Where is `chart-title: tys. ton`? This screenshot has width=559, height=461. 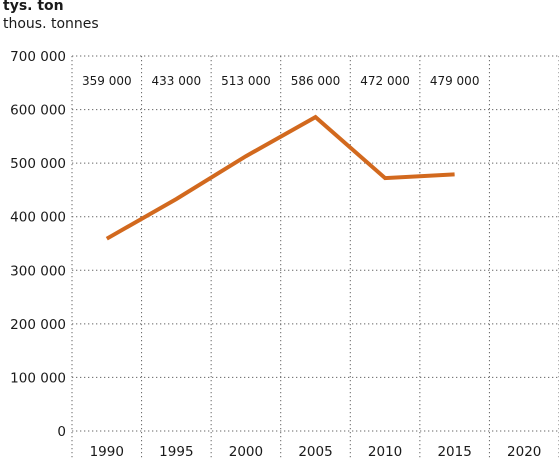
chart-title: tys. ton is located at coordinates (33, 7).